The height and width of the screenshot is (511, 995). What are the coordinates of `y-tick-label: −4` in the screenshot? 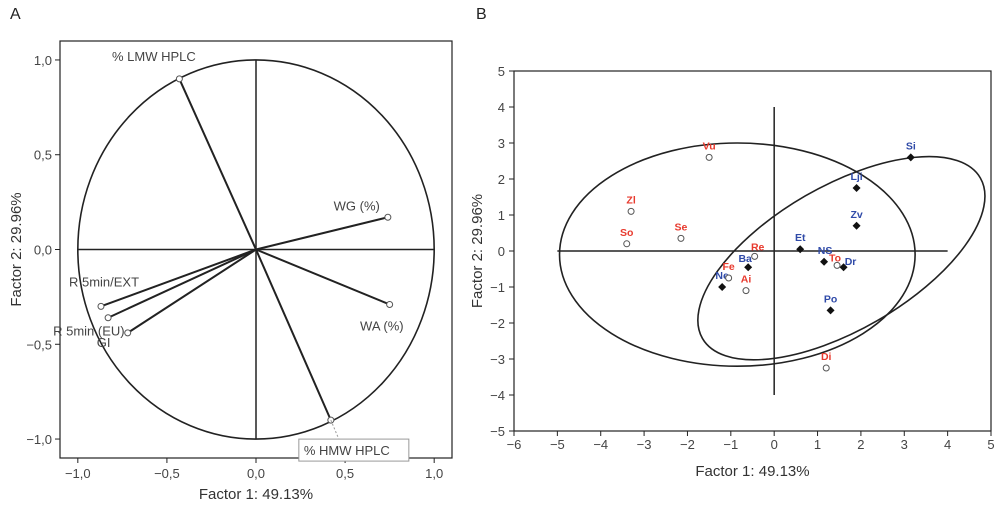 It's located at (497, 395).